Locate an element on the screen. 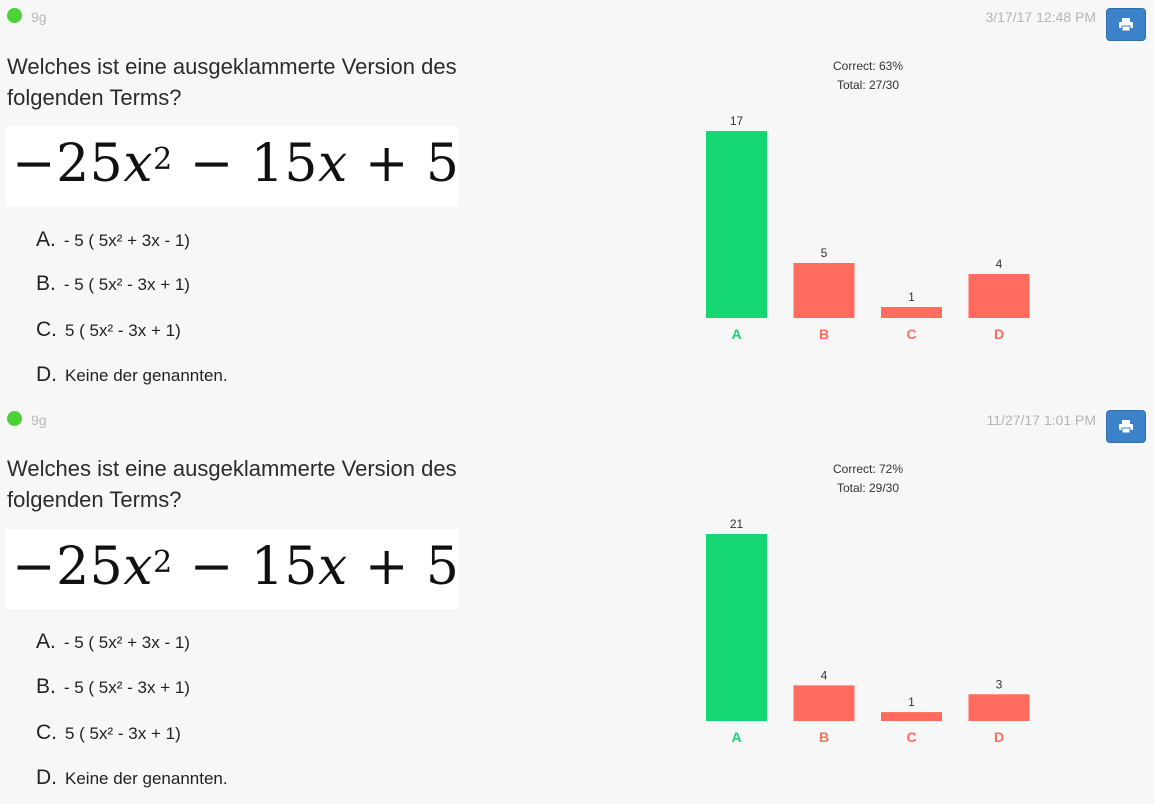  bar-value-label: 3 is located at coordinates (999, 684).